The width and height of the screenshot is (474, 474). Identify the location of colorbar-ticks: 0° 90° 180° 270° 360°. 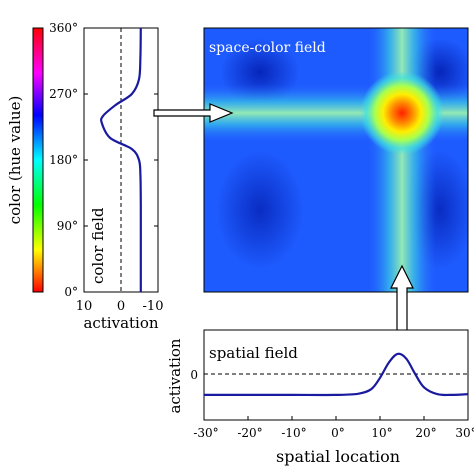
(63, 160).